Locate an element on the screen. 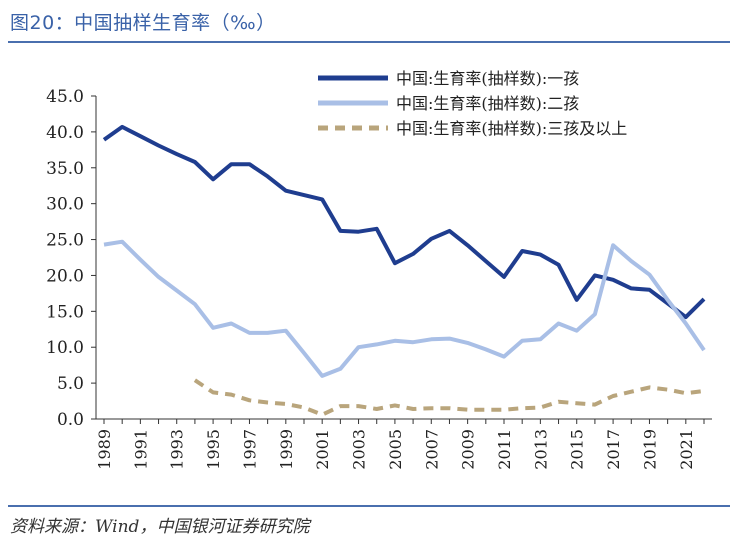 The height and width of the screenshot is (543, 742). y-tick-label: 20.0 is located at coordinates (65, 276).